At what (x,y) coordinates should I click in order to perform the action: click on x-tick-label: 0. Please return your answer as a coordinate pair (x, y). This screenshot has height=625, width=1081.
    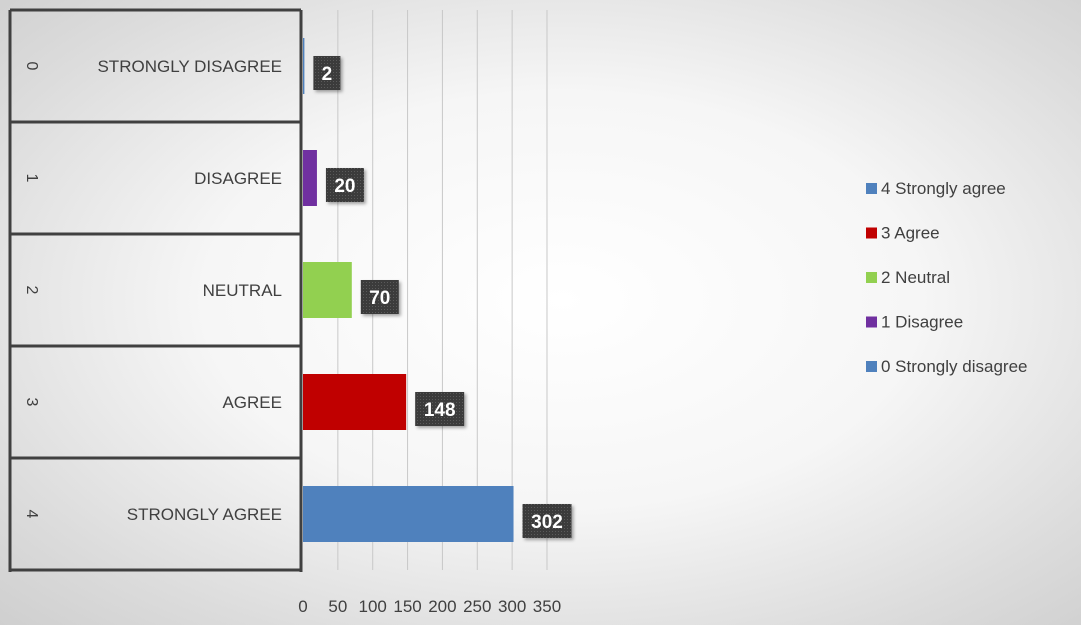
    Looking at the image, I should click on (302, 606).